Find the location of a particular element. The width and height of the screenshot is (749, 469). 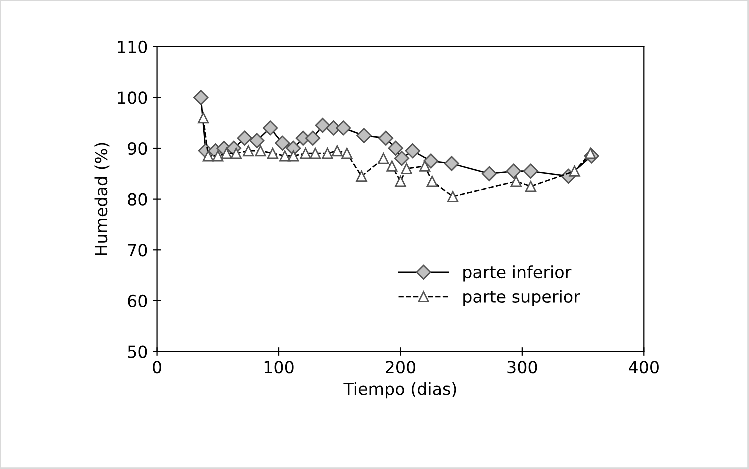

x-tick-label: 100 is located at coordinates (279, 367).